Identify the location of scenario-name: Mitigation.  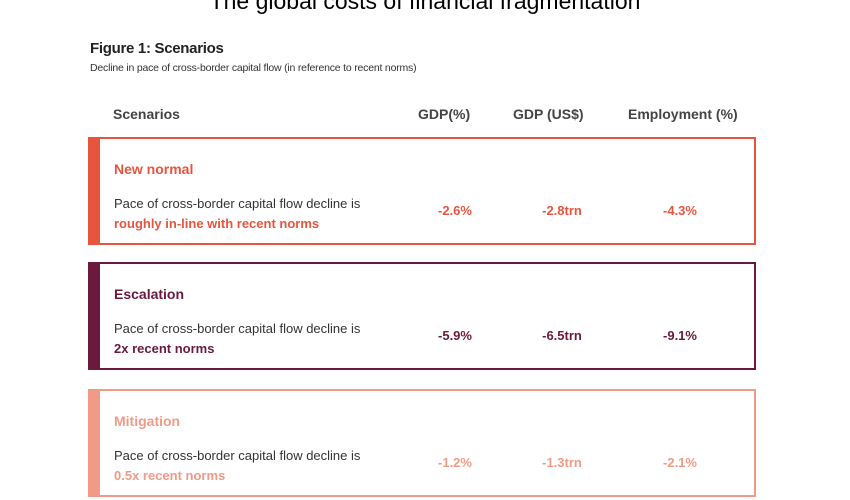
(147, 421).